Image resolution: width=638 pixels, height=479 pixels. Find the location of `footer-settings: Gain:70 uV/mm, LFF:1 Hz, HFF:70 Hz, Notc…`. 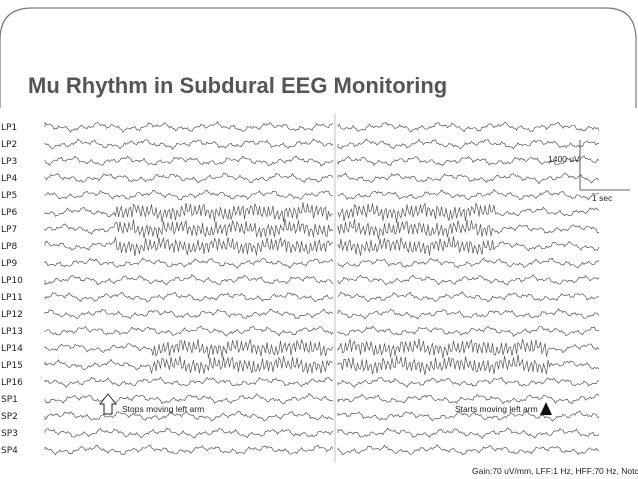

footer-settings: Gain:70 uV/mm, LFF:1 Hz, HFF:70 Hz, Notc… is located at coordinates (555, 471).